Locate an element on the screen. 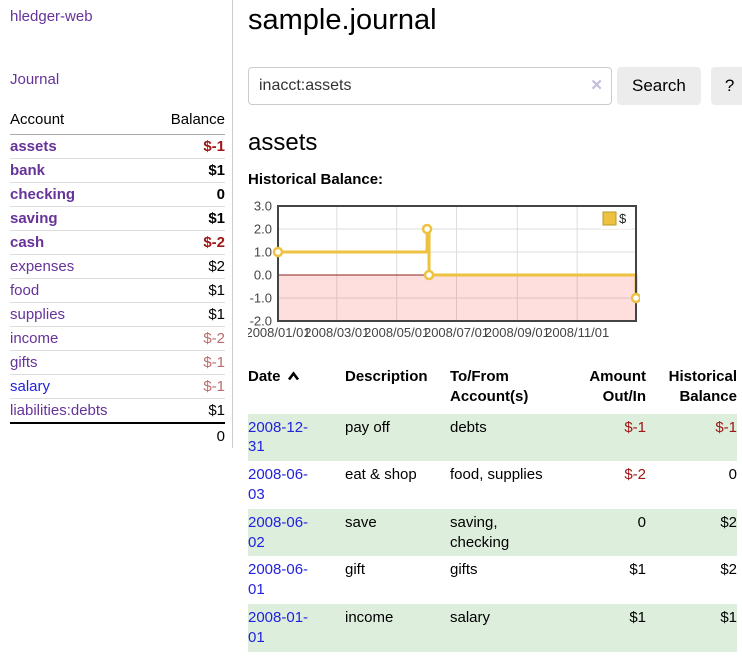 The height and width of the screenshot is (664, 742). clear-search-icon: ✕ is located at coordinates (596, 85).